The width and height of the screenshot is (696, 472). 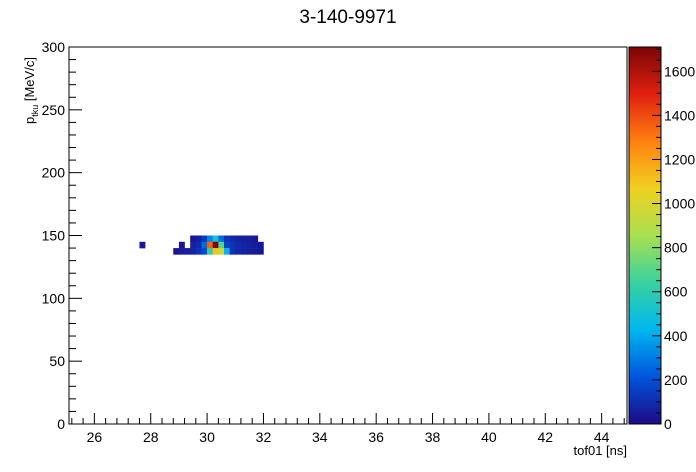 What do you see at coordinates (347, 17) in the screenshot?
I see `chart-title: 3-140-9971` at bounding box center [347, 17].